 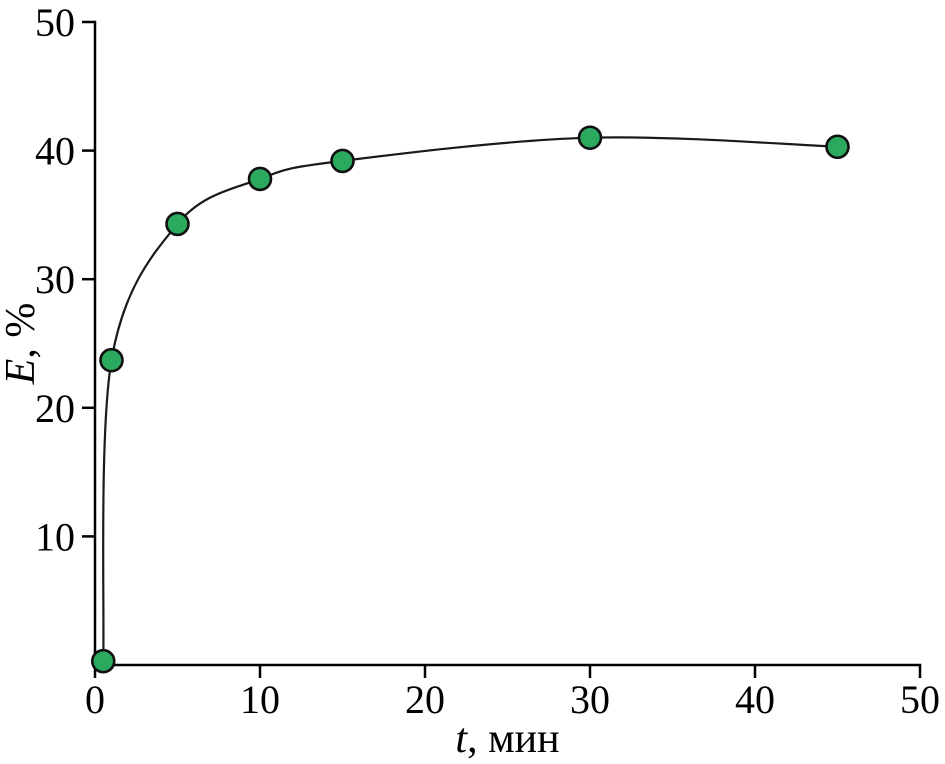 I want to click on x-axis-title: t, мин, so click(x=507, y=739).